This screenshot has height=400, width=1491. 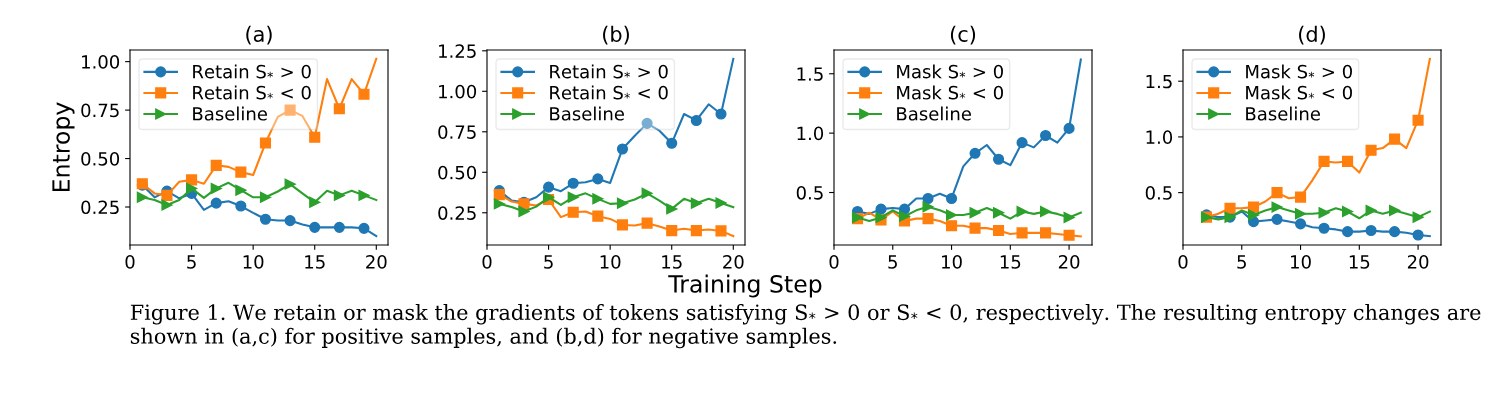 What do you see at coordinates (259, 35) in the screenshot?
I see `chart-title: (a)` at bounding box center [259, 35].